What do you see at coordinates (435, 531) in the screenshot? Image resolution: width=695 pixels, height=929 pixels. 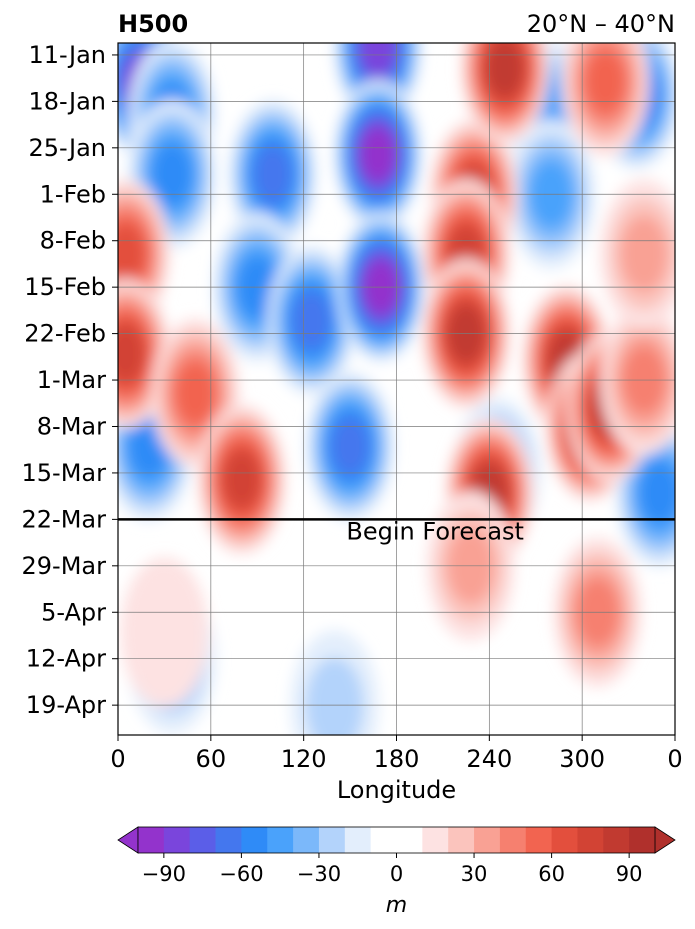 I see `forecast-label: Begin Forecast` at bounding box center [435, 531].